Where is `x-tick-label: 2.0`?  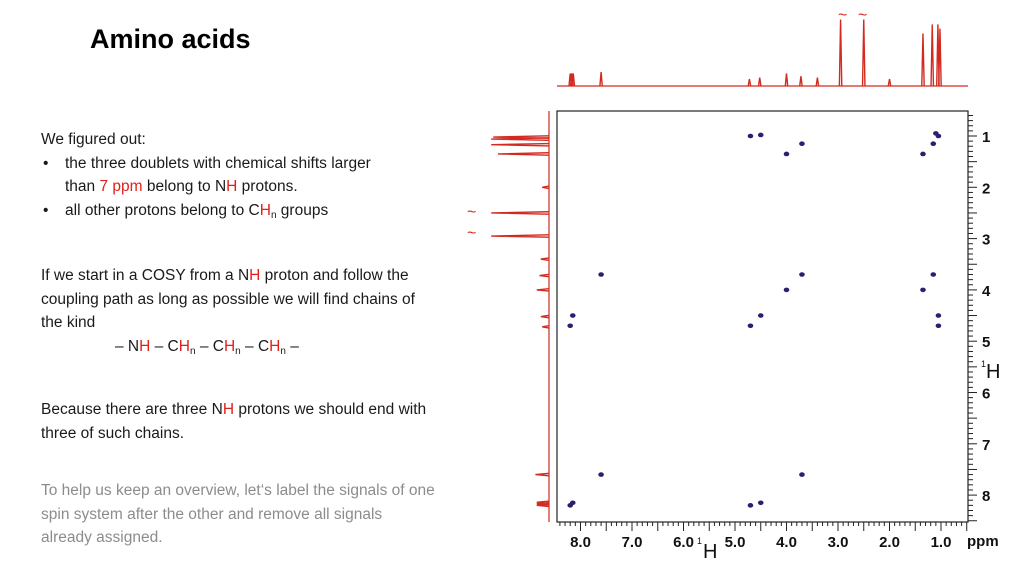
x-tick-label: 2.0 is located at coordinates (889, 542).